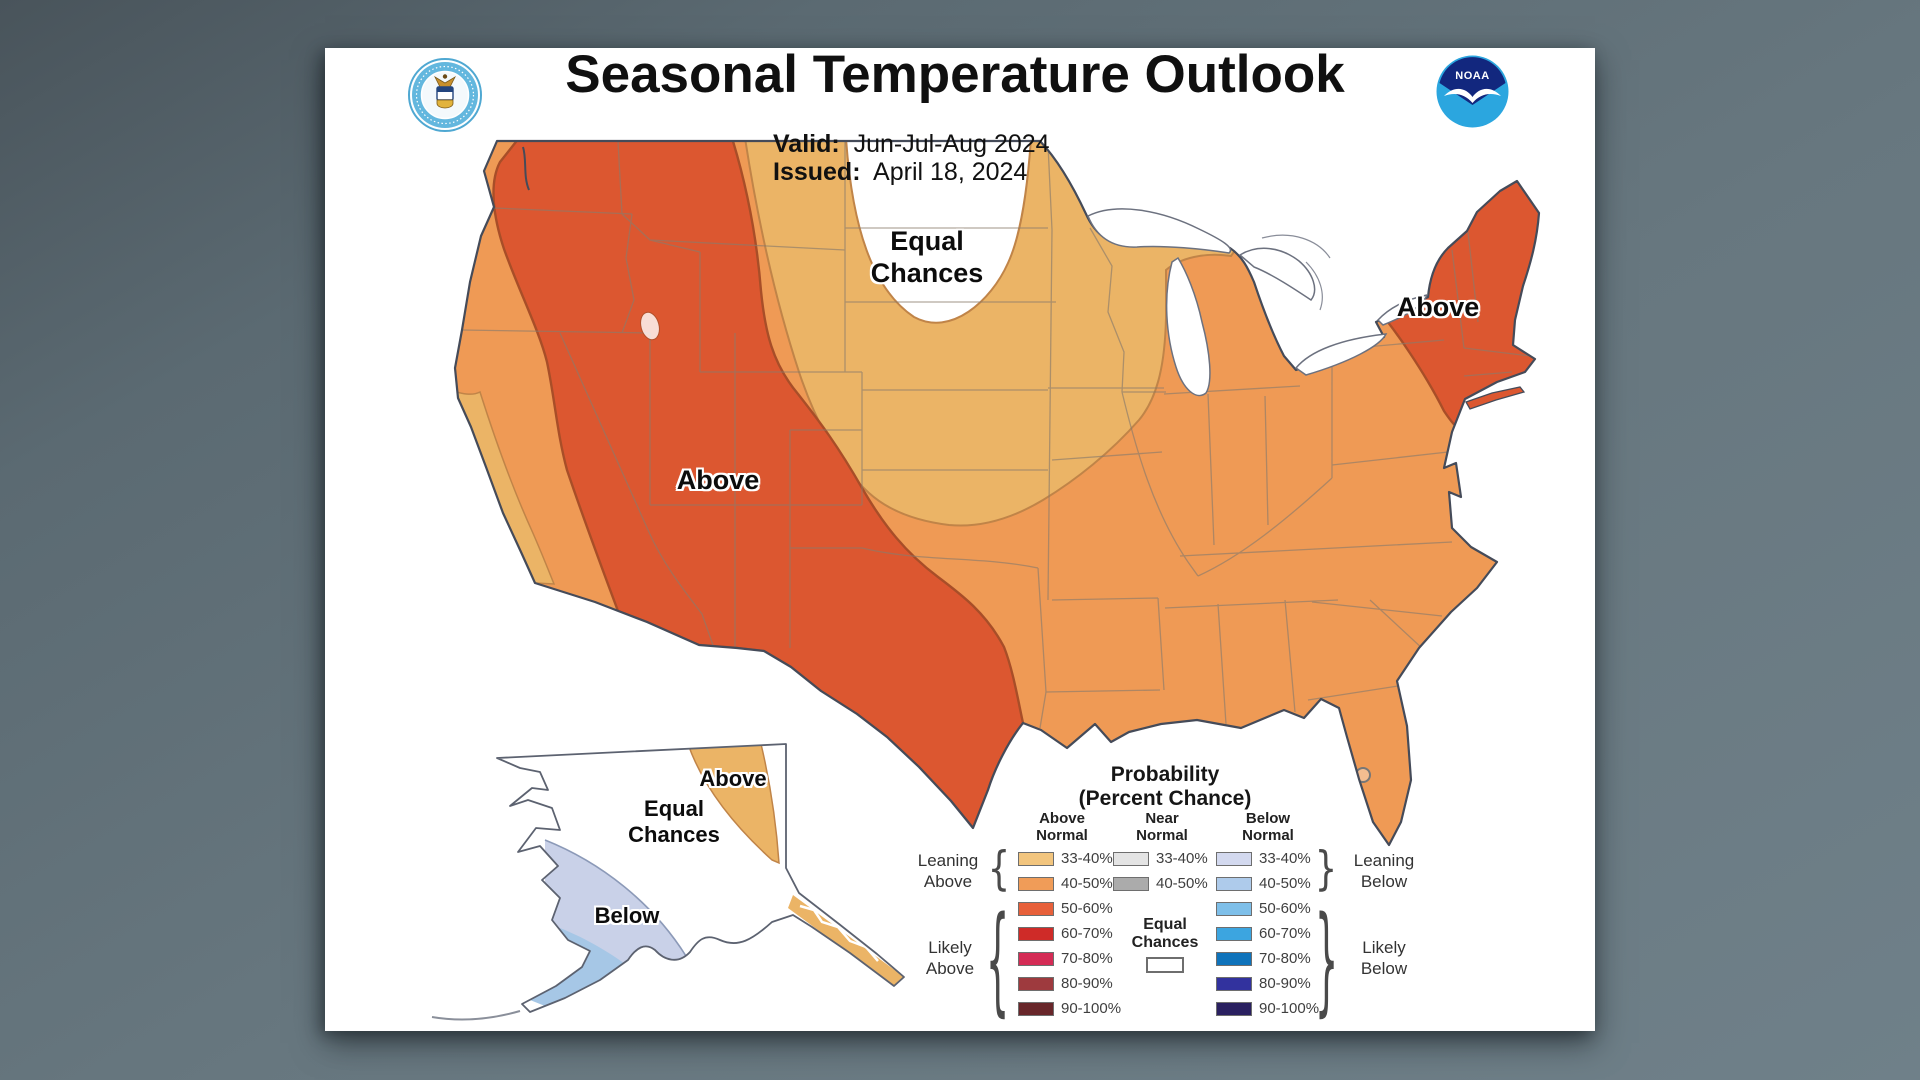  What do you see at coordinates (650, 326) in the screenshot?
I see `great-salt-lake` at bounding box center [650, 326].